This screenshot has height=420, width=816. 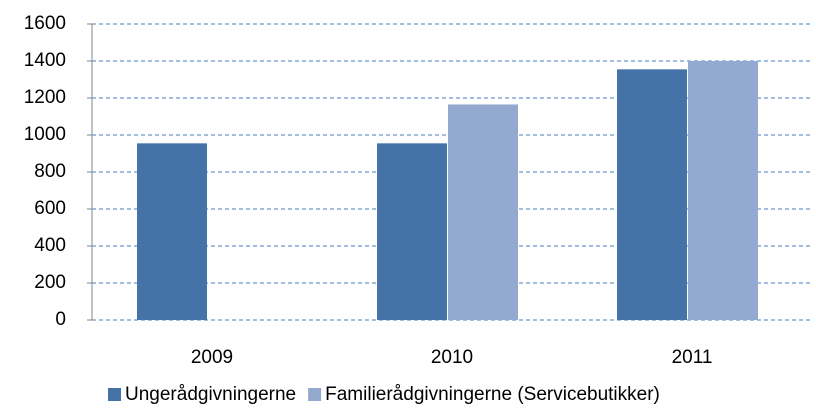 I want to click on x-tick-label: 2011, so click(x=692, y=357).